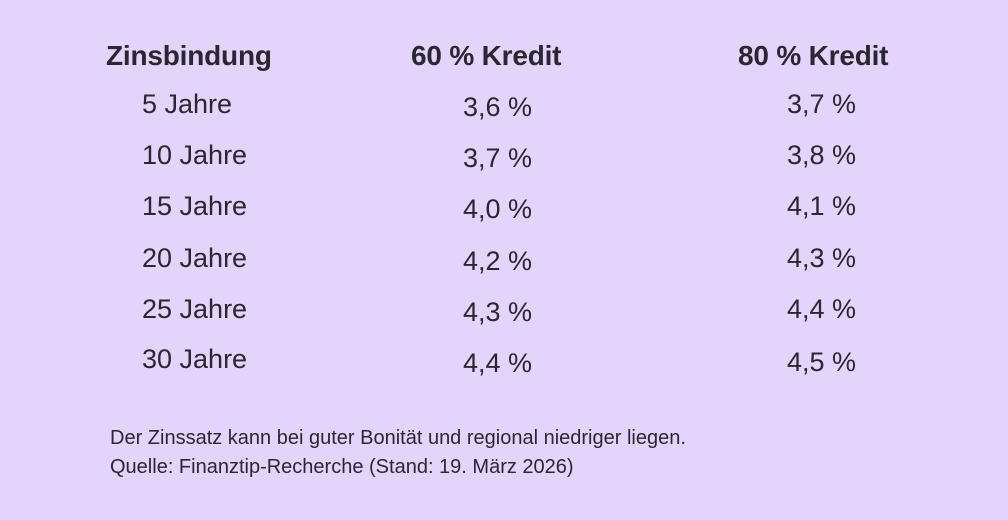 The height and width of the screenshot is (520, 1008). Describe the element at coordinates (821, 155) in the screenshot. I see `rate-80-cell: 3,8 %` at that location.